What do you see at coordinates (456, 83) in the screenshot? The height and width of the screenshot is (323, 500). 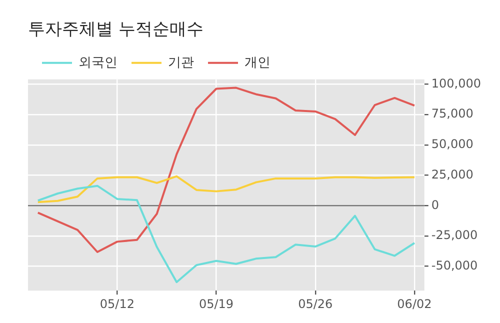 I see `y-tick-label: 100,000` at bounding box center [456, 83].